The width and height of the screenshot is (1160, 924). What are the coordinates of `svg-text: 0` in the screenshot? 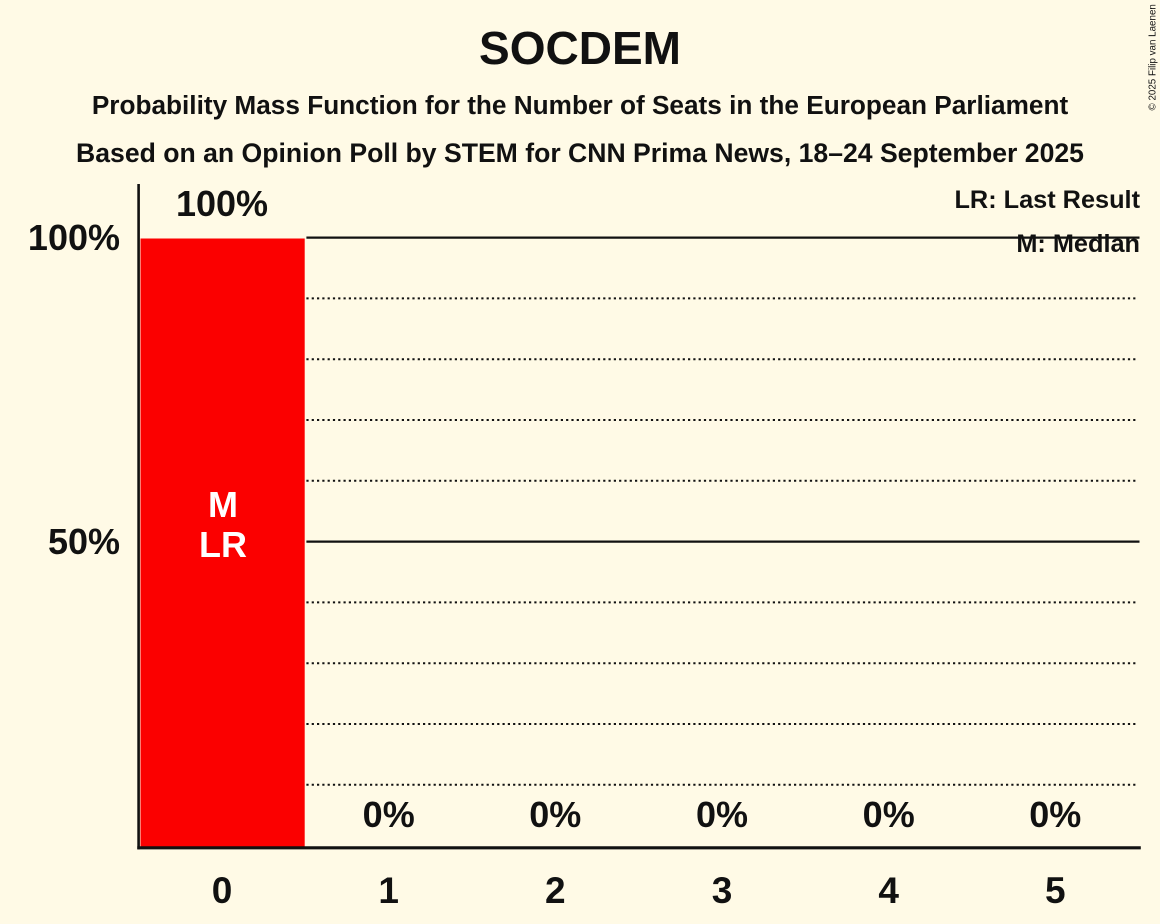 It's located at (222, 890).